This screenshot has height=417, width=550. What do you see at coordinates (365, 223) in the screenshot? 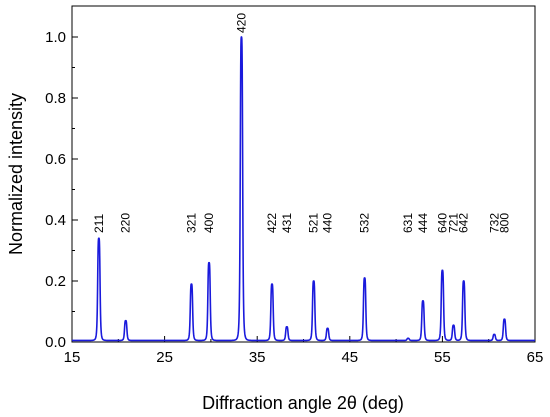
I see `peak-label-532: 532` at bounding box center [365, 223].